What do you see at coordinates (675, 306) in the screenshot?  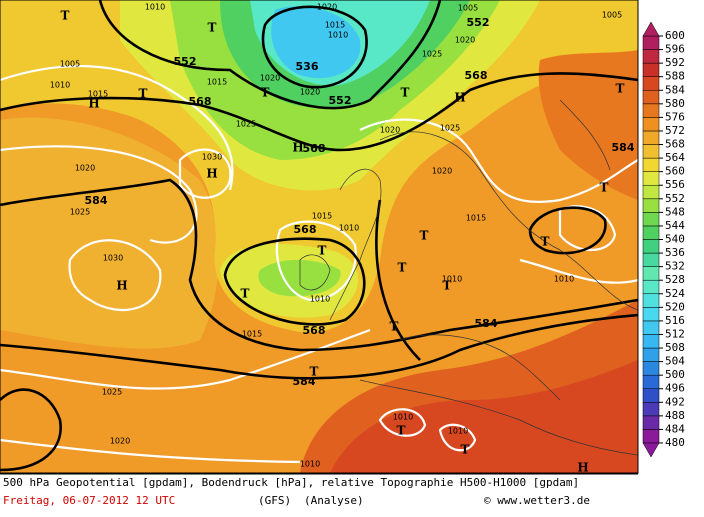 I see `scale-label: 520` at bounding box center [675, 306].